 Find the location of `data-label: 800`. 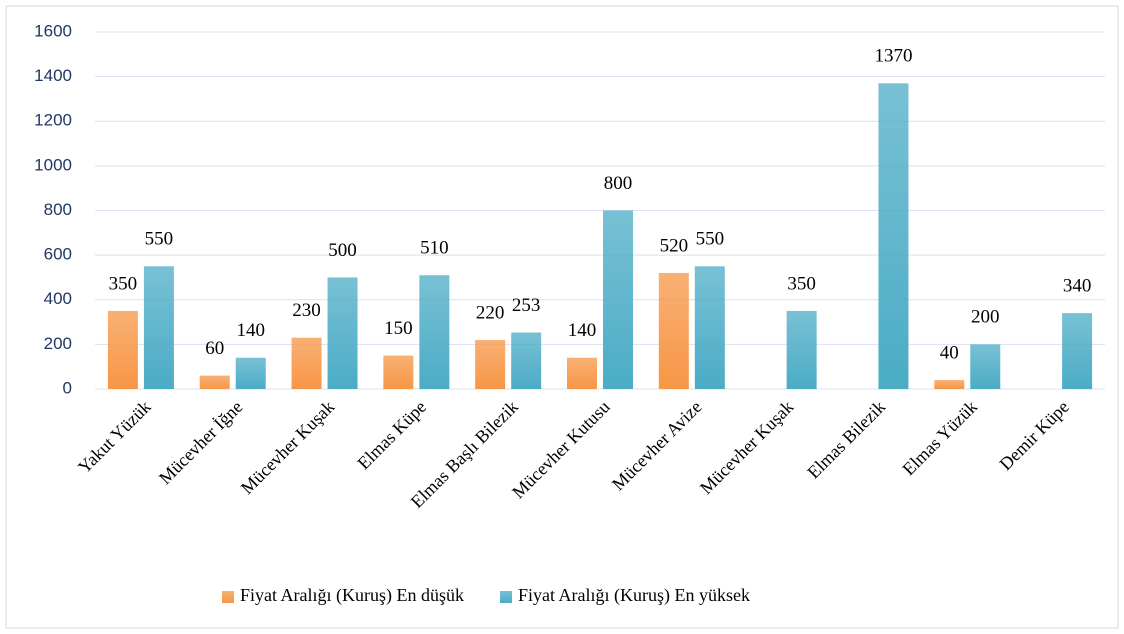

data-label: 800 is located at coordinates (618, 183).